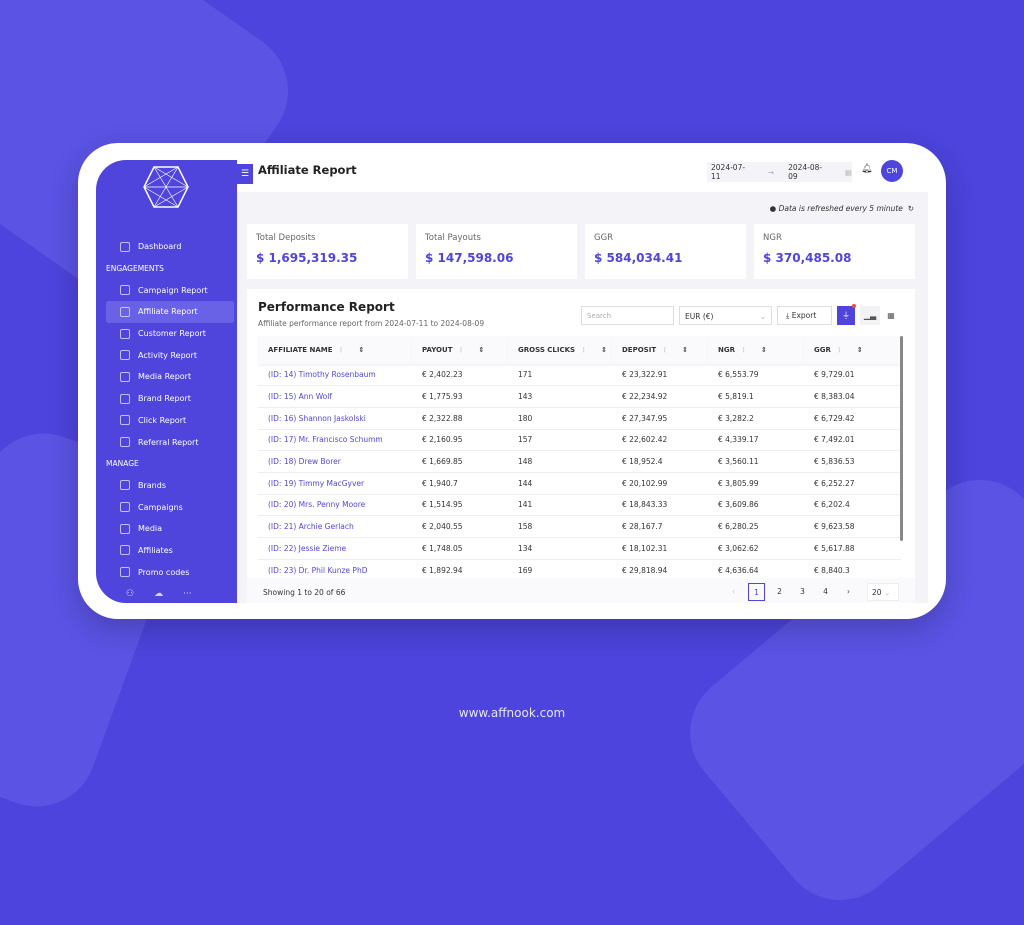 The width and height of the screenshot is (1024, 925). I want to click on table-cell: € 1,775.93, so click(460, 396).